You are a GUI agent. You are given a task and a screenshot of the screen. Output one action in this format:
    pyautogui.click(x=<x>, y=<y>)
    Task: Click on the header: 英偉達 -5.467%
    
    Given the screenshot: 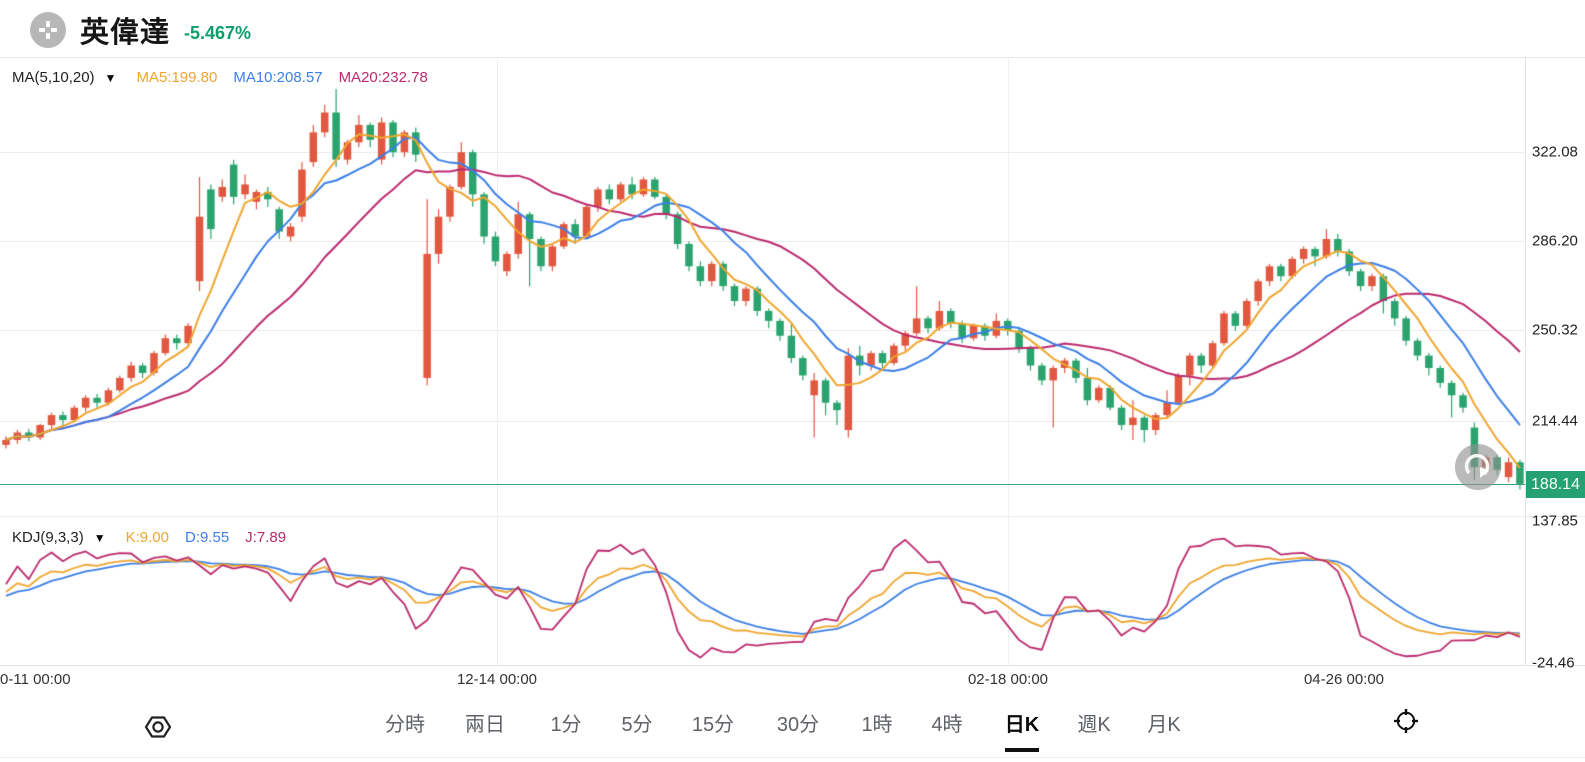 What is the action you would take?
    pyautogui.click(x=140, y=30)
    